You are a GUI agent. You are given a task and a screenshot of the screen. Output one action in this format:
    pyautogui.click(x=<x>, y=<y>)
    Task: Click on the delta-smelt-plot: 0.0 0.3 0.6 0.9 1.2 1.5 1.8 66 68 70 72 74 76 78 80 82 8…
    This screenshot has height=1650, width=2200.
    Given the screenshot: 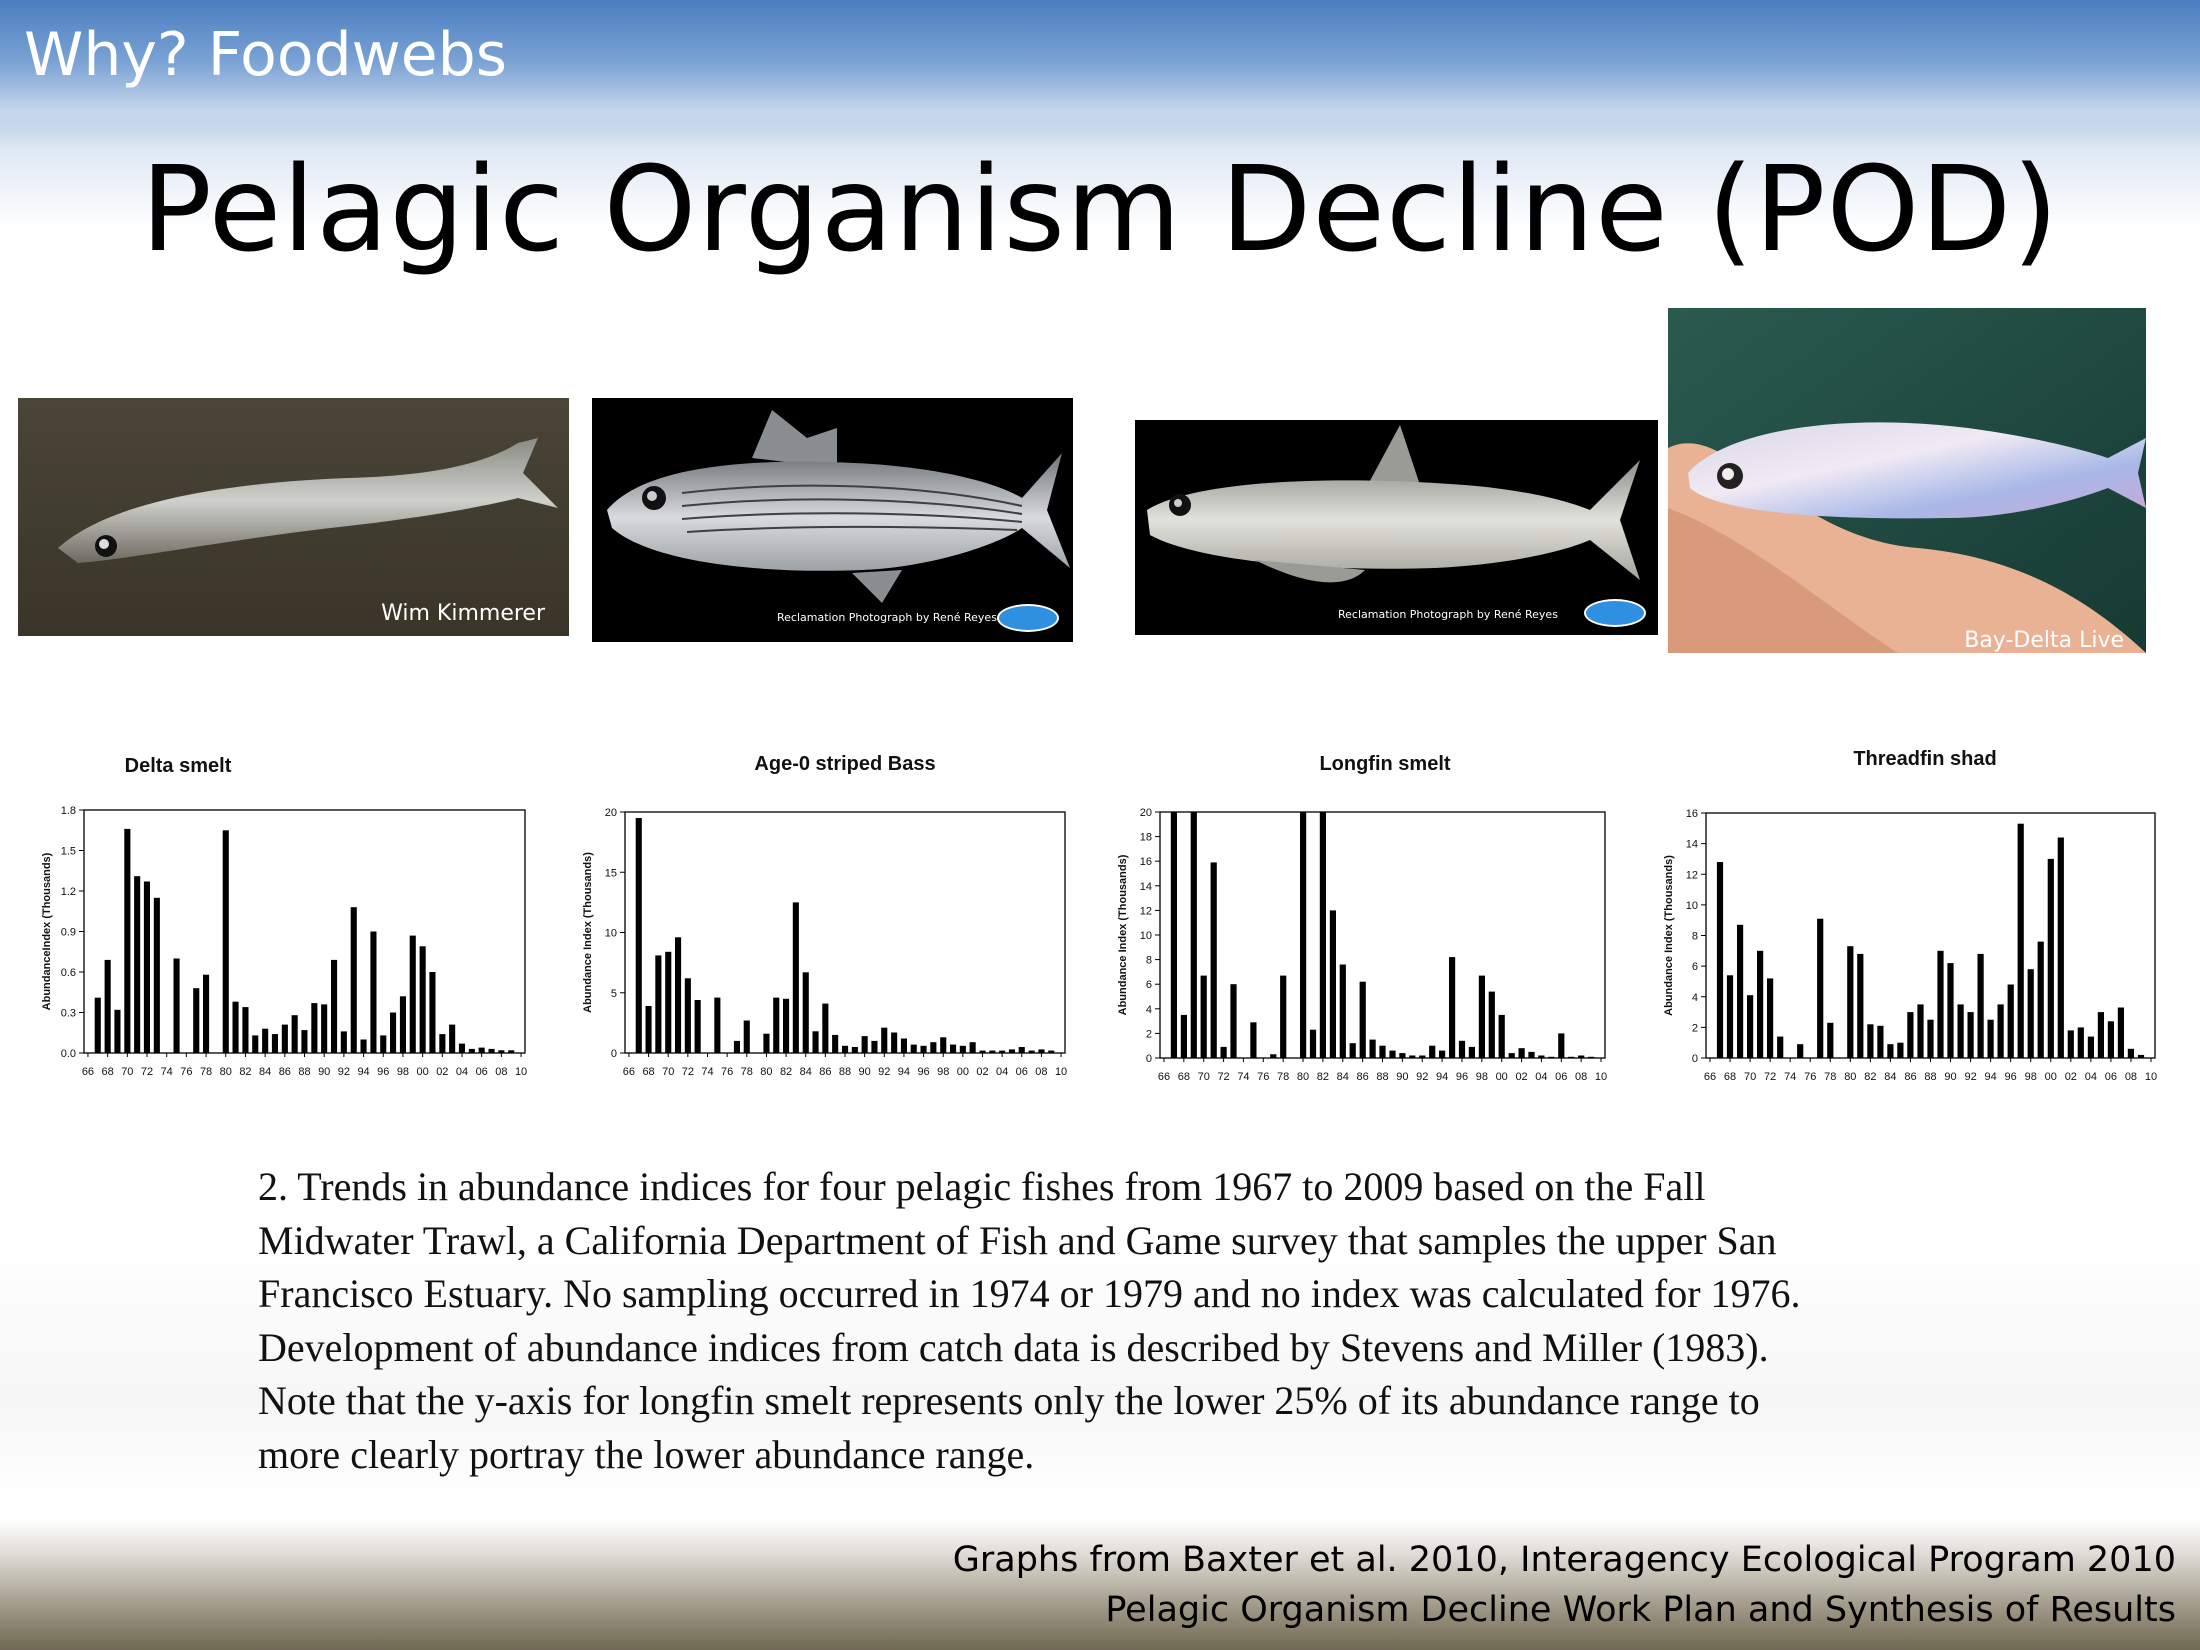 What is the action you would take?
    pyautogui.click(x=284, y=941)
    